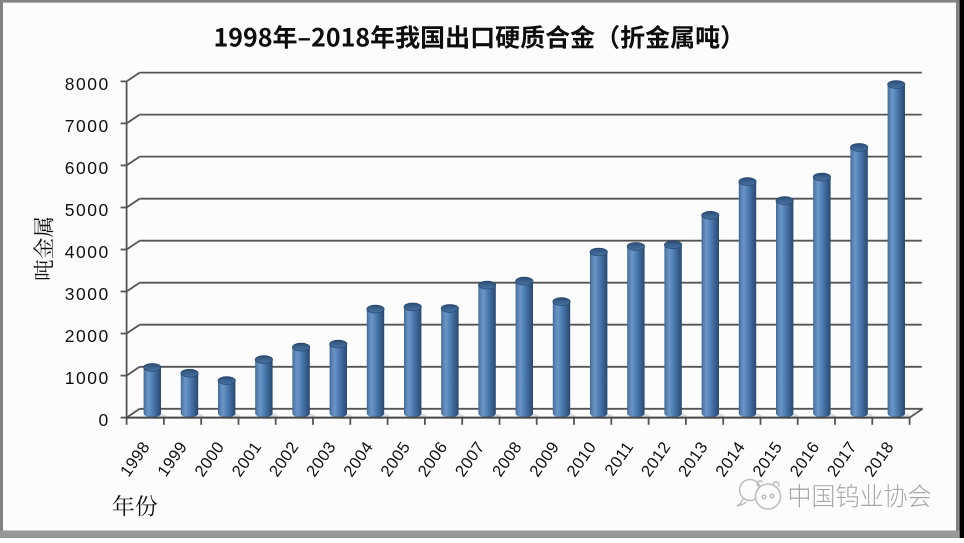 This screenshot has height=543, width=964. I want to click on svg-text: 3000, so click(87, 294).